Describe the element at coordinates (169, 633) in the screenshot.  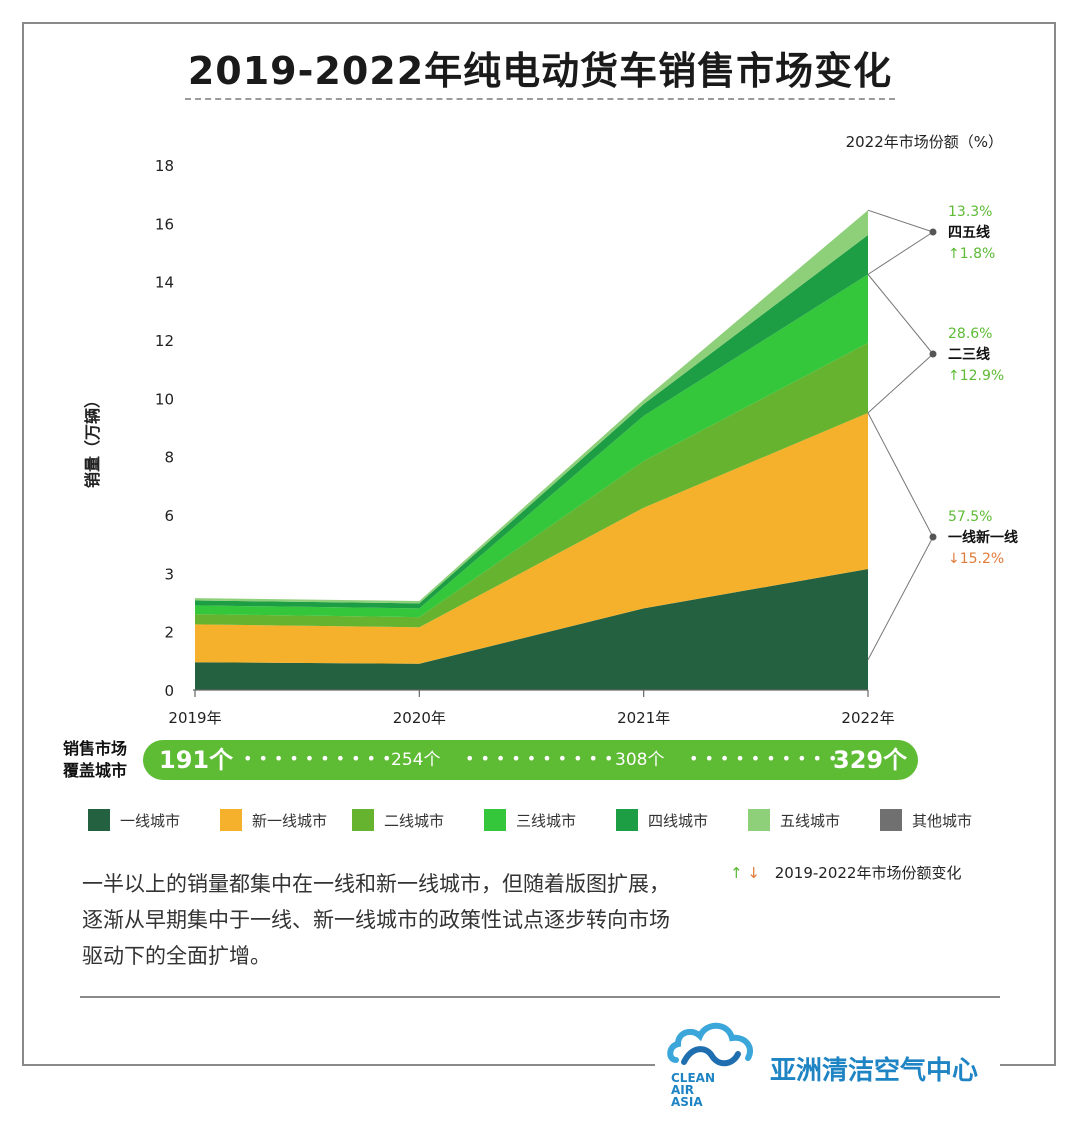
I see `y-tick-label: 2` at that location.